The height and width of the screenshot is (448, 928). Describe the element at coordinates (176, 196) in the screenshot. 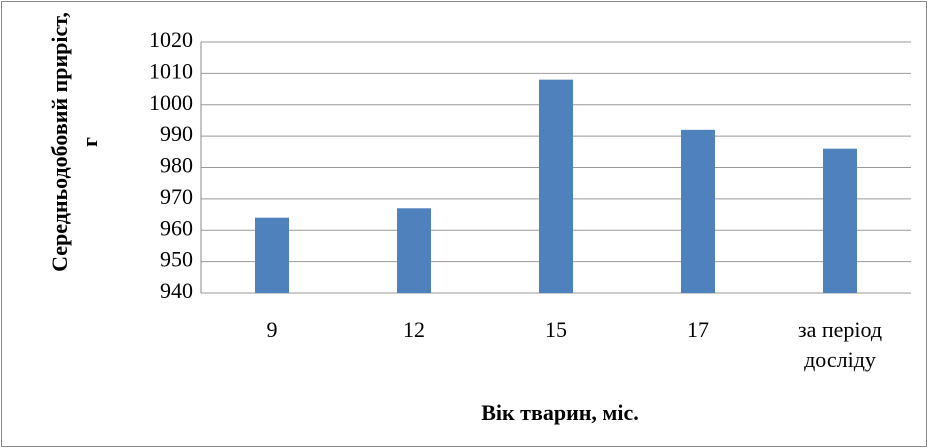

I see `y-tick-label: 970` at that location.